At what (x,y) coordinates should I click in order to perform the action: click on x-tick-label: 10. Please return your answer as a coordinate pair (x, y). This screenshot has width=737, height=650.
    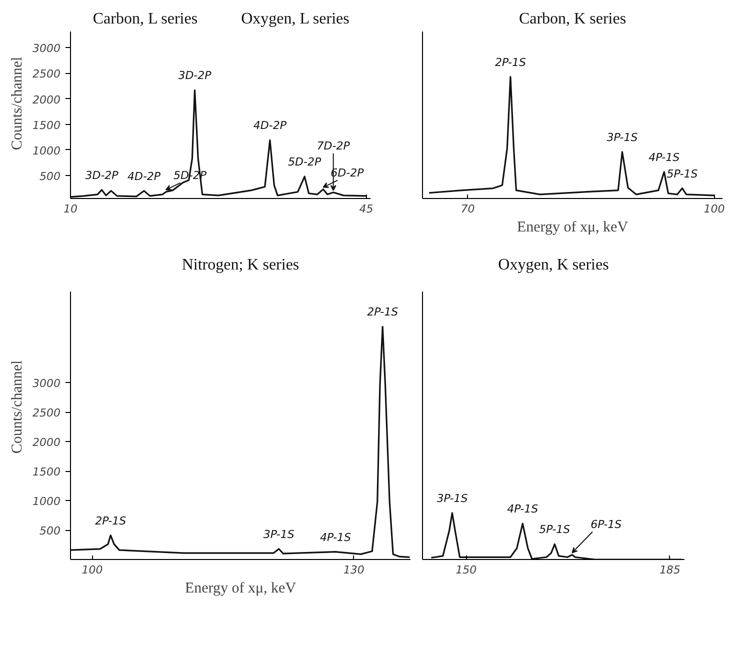
    Looking at the image, I should click on (71, 209).